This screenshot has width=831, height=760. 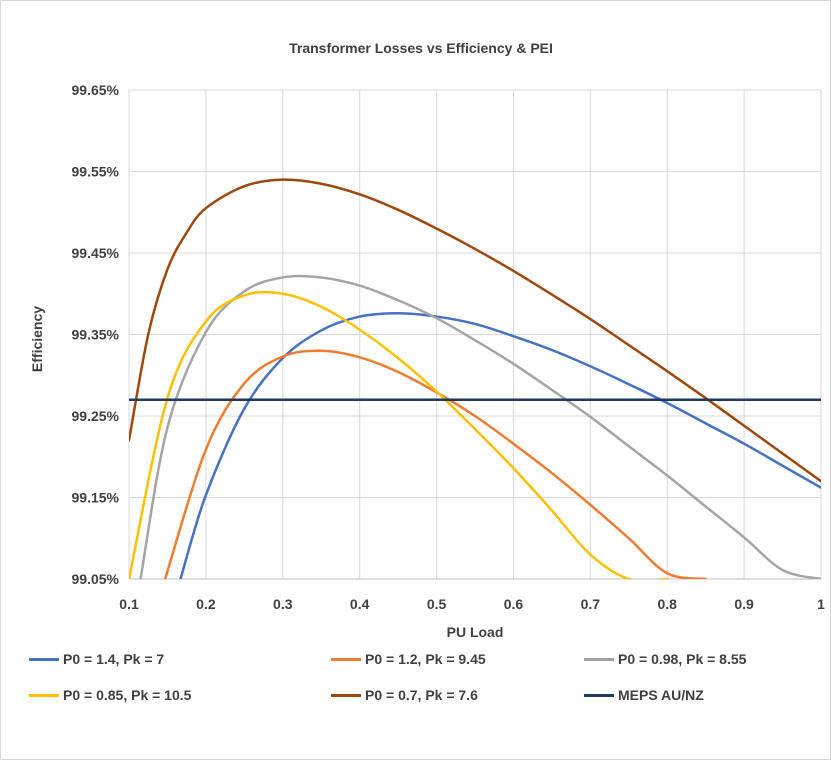 I want to click on x-tick-label: 0.6, so click(x=514, y=604).